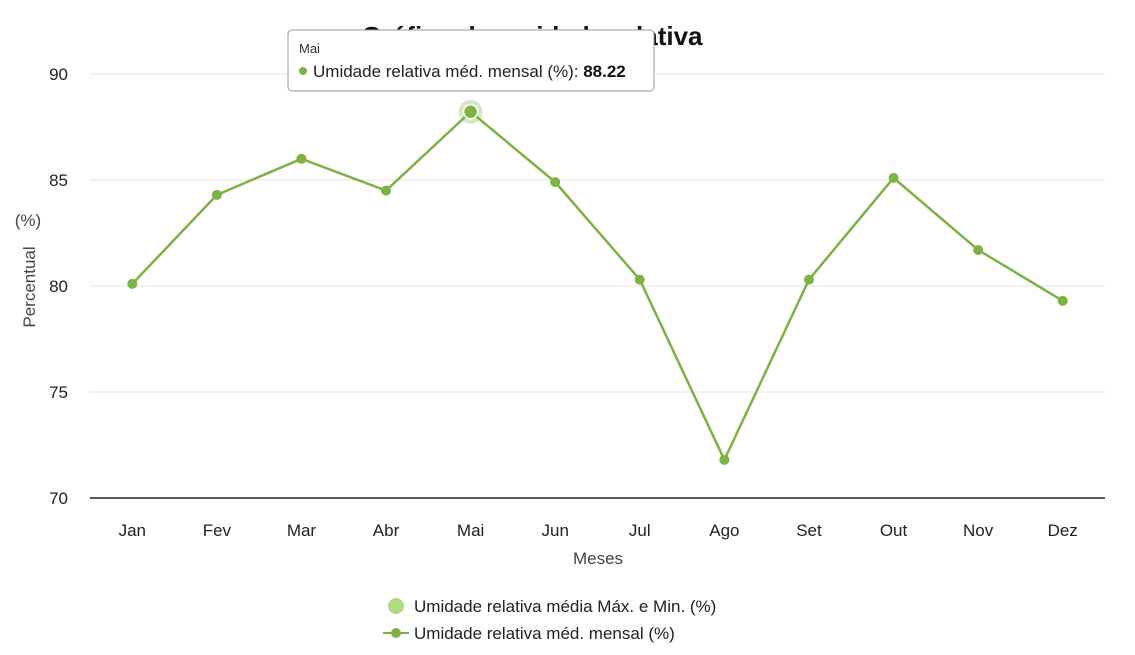 The width and height of the screenshot is (1135, 655). What do you see at coordinates (604, 71) in the screenshot?
I see `tooltip-value: 88.22` at bounding box center [604, 71].